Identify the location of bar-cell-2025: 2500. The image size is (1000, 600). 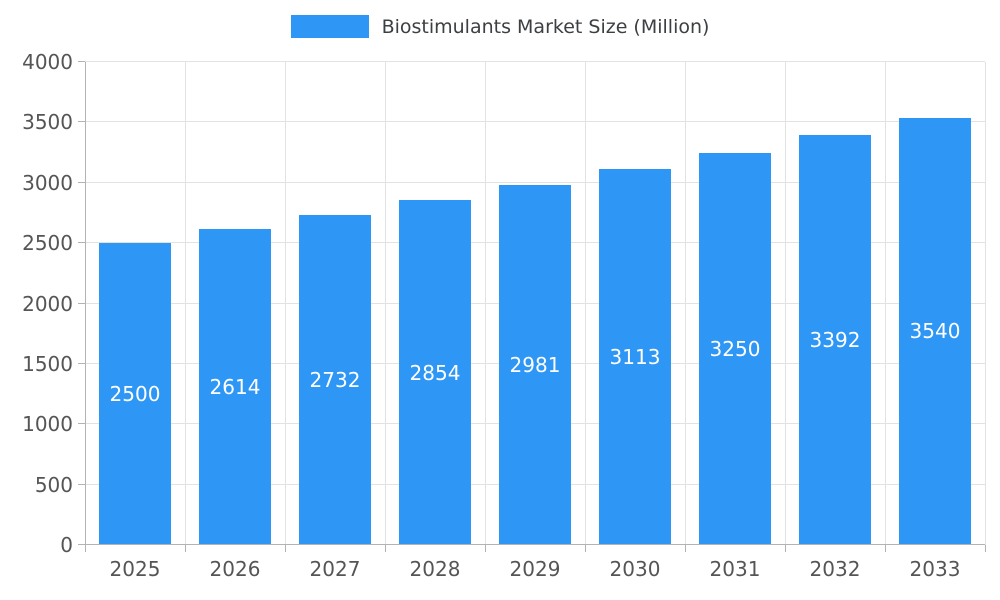
(135, 303).